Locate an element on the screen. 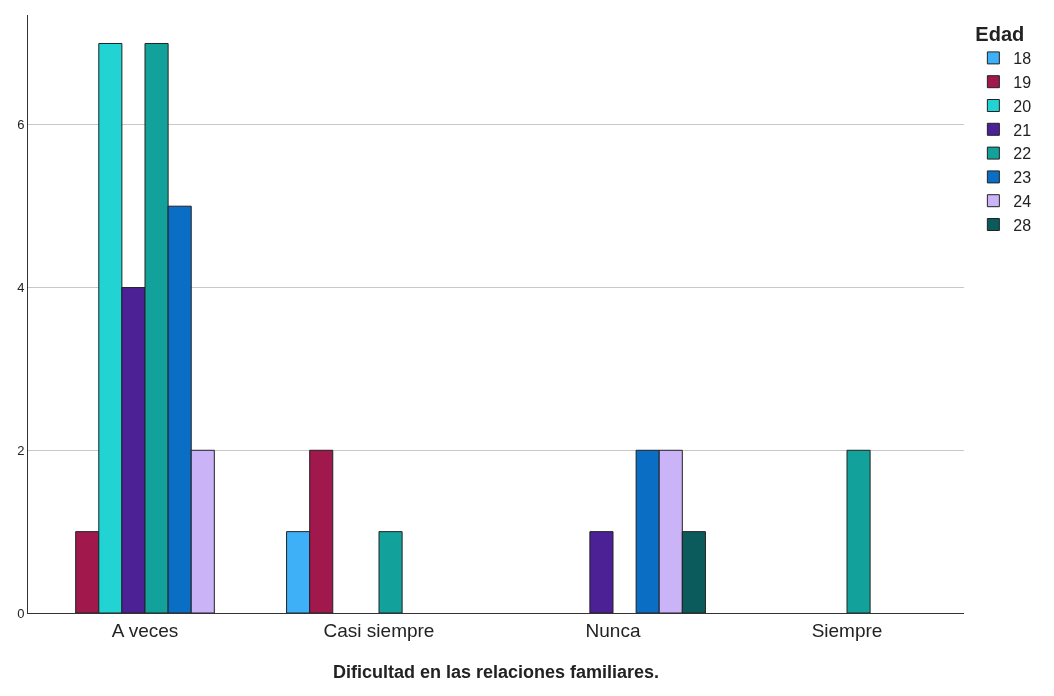  x-tick-label: Casi siempre is located at coordinates (379, 630).